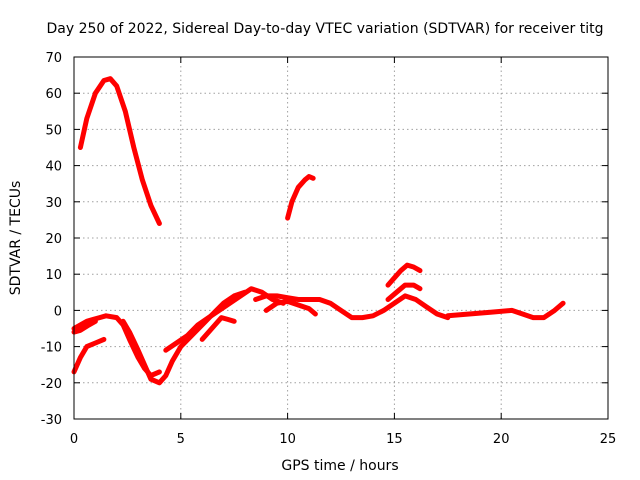  I want to click on y-tick-label: -10, so click(51, 348).